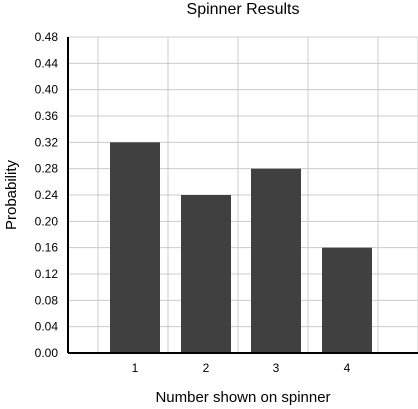 Image resolution: width=418 pixels, height=409 pixels. Describe the element at coordinates (47, 327) in the screenshot. I see `y-tick-label: 0.04` at that location.